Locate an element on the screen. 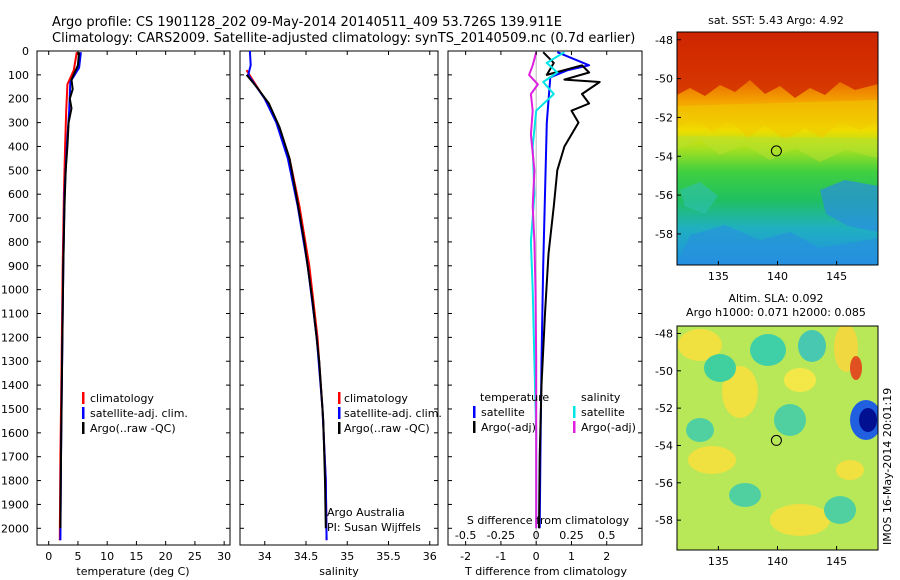 Image resolution: width=900 pixels, height=580 pixels. top-x-tick-label: -0.5 is located at coordinates (465, 535).